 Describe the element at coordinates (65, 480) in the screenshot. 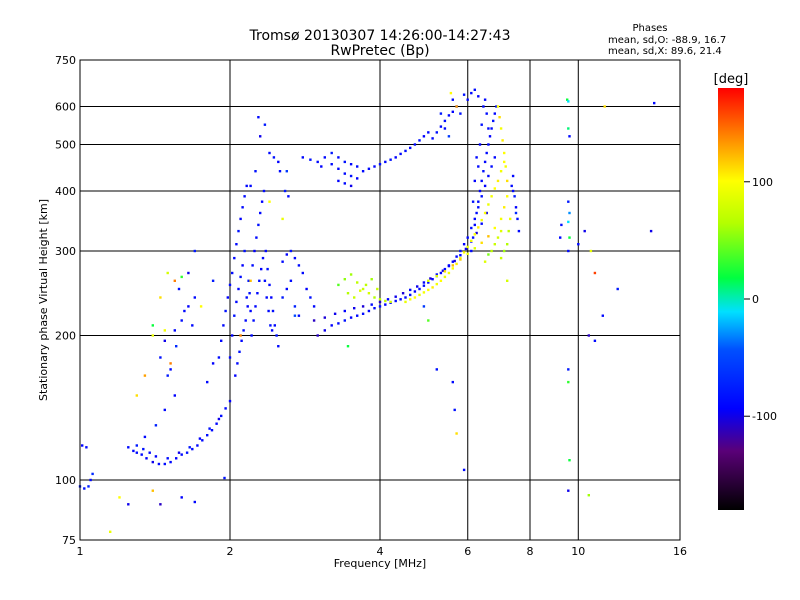

I see `y-tick-label: 100` at that location.